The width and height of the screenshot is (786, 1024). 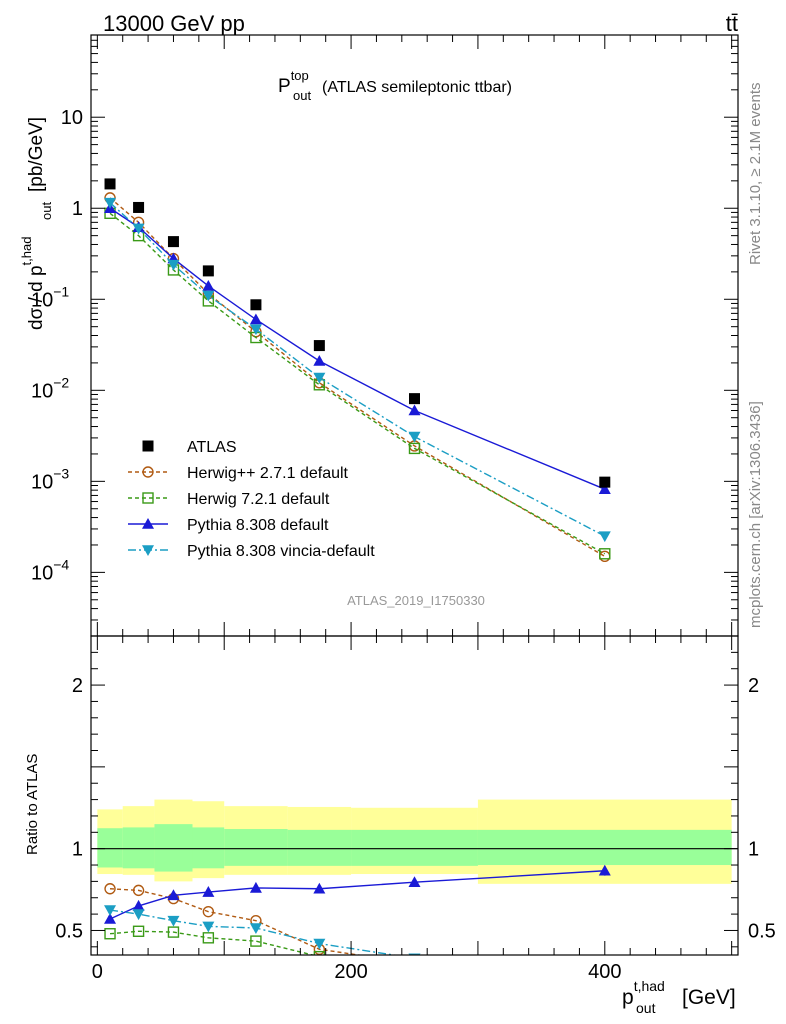 I want to click on main-ytick-exp: −3, so click(x=61, y=473).